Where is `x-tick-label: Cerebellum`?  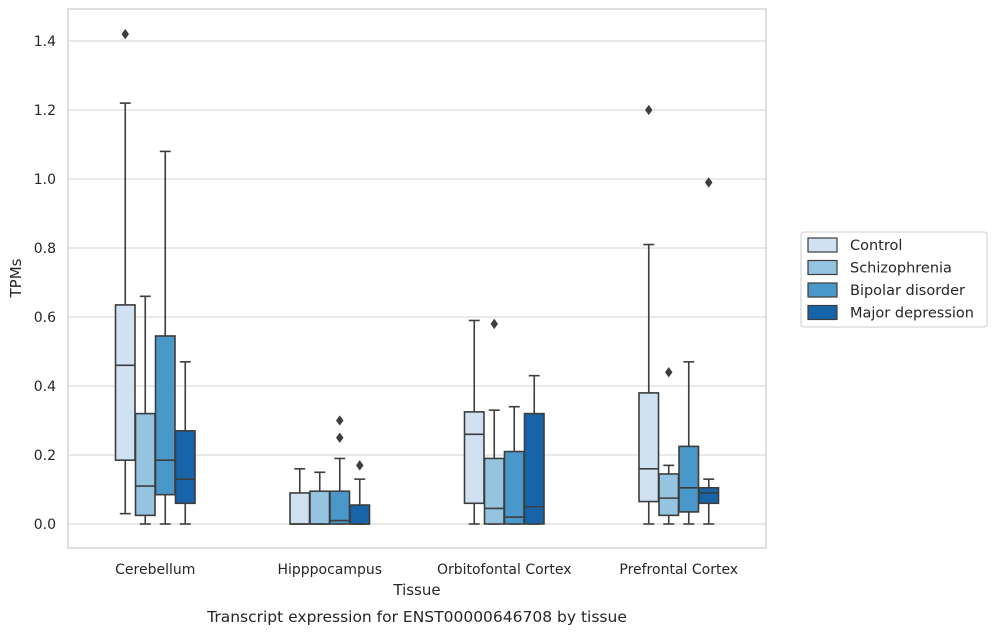 x-tick-label: Cerebellum is located at coordinates (155, 570).